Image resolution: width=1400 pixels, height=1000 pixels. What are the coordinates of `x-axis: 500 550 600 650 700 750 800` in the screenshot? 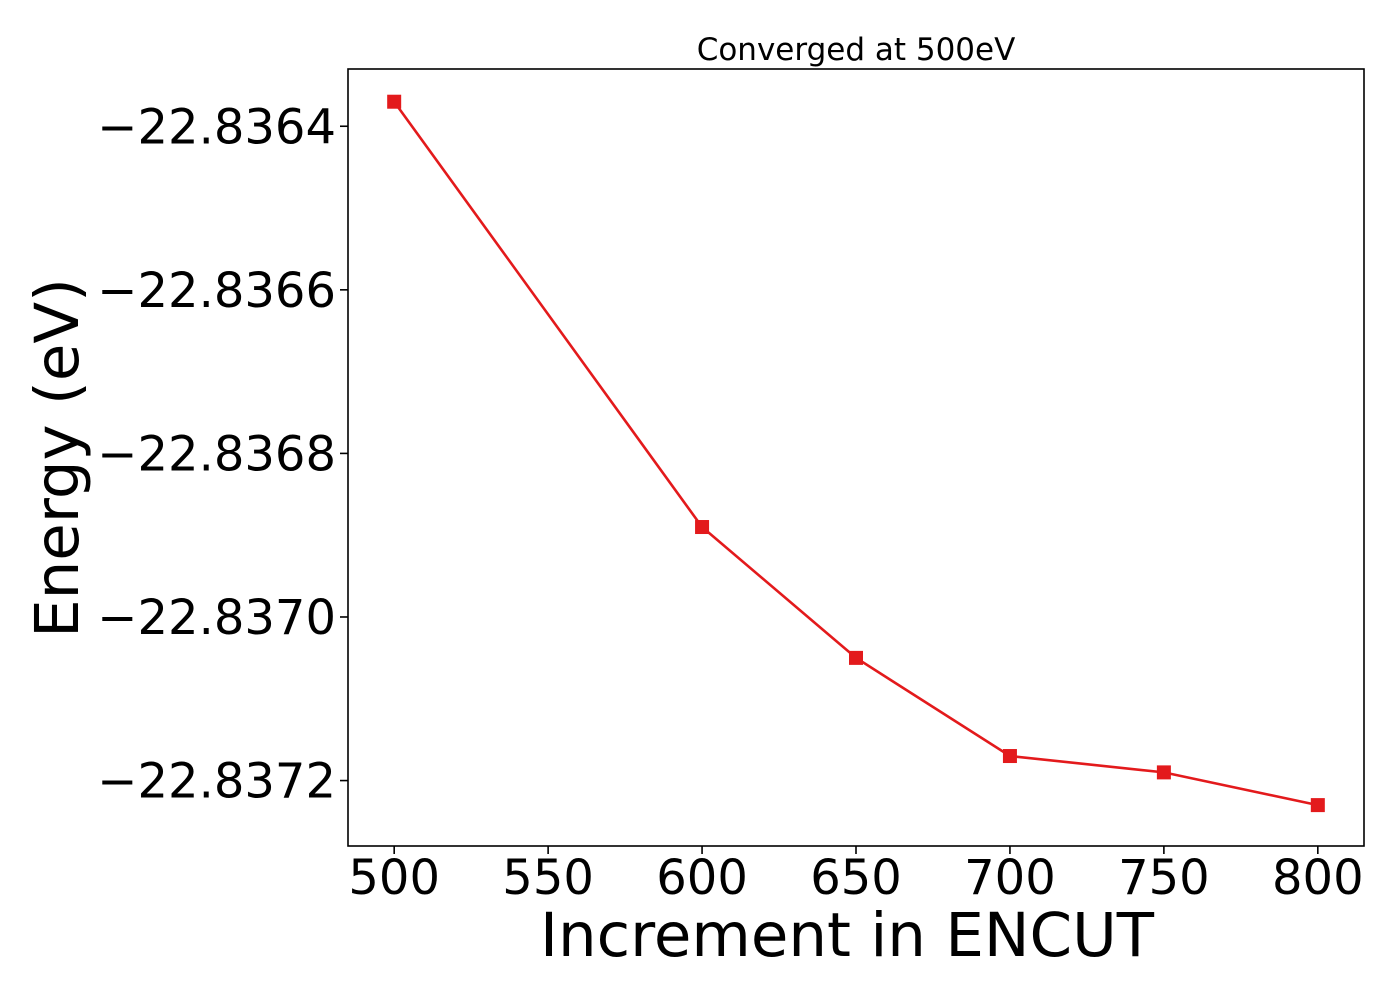 It's located at (856, 876).